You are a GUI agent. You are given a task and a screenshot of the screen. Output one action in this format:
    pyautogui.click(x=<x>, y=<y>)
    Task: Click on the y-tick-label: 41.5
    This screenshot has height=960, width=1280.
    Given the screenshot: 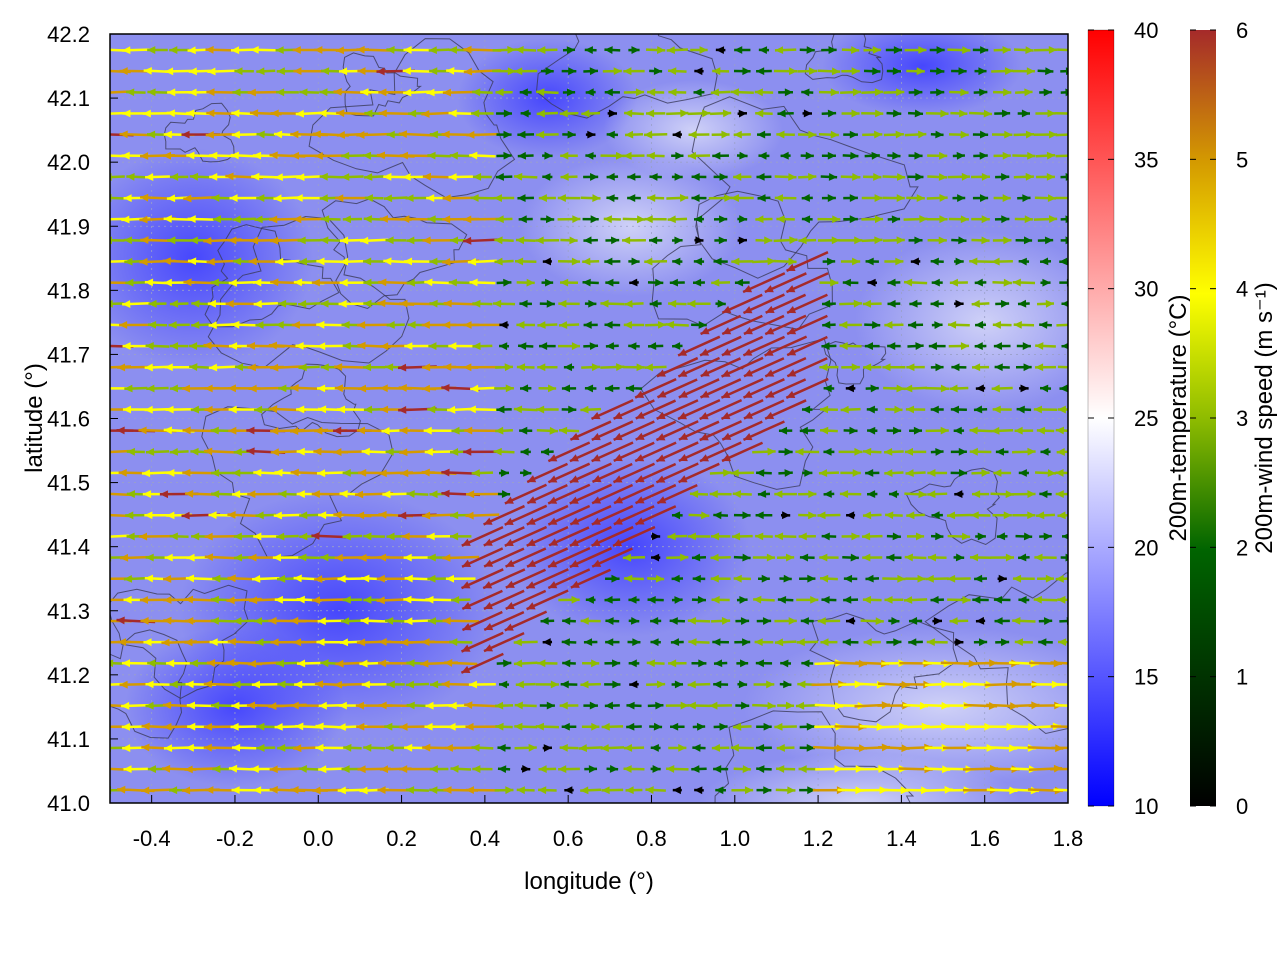 What is the action you would take?
    pyautogui.click(x=68, y=483)
    